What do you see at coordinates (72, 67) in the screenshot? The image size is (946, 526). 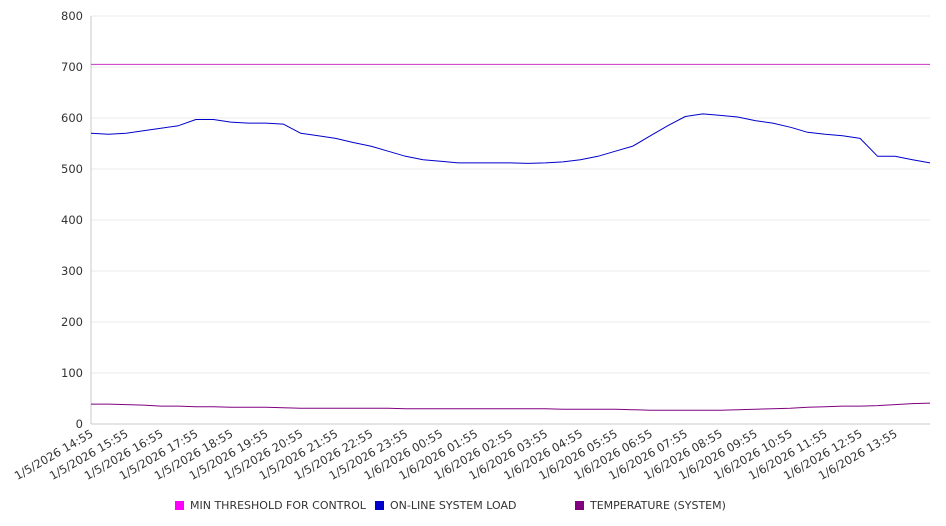 I see `y-tick-label: 700` at bounding box center [72, 67].